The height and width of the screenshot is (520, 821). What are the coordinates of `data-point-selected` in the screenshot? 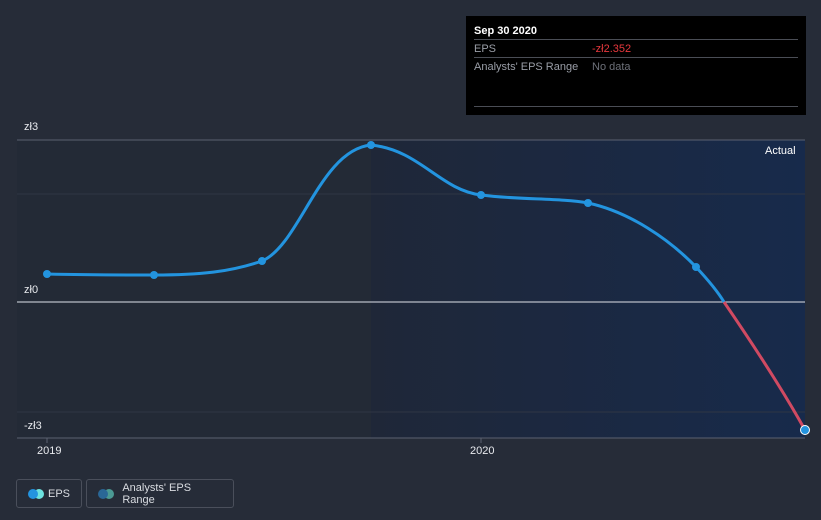 It's located at (805, 430).